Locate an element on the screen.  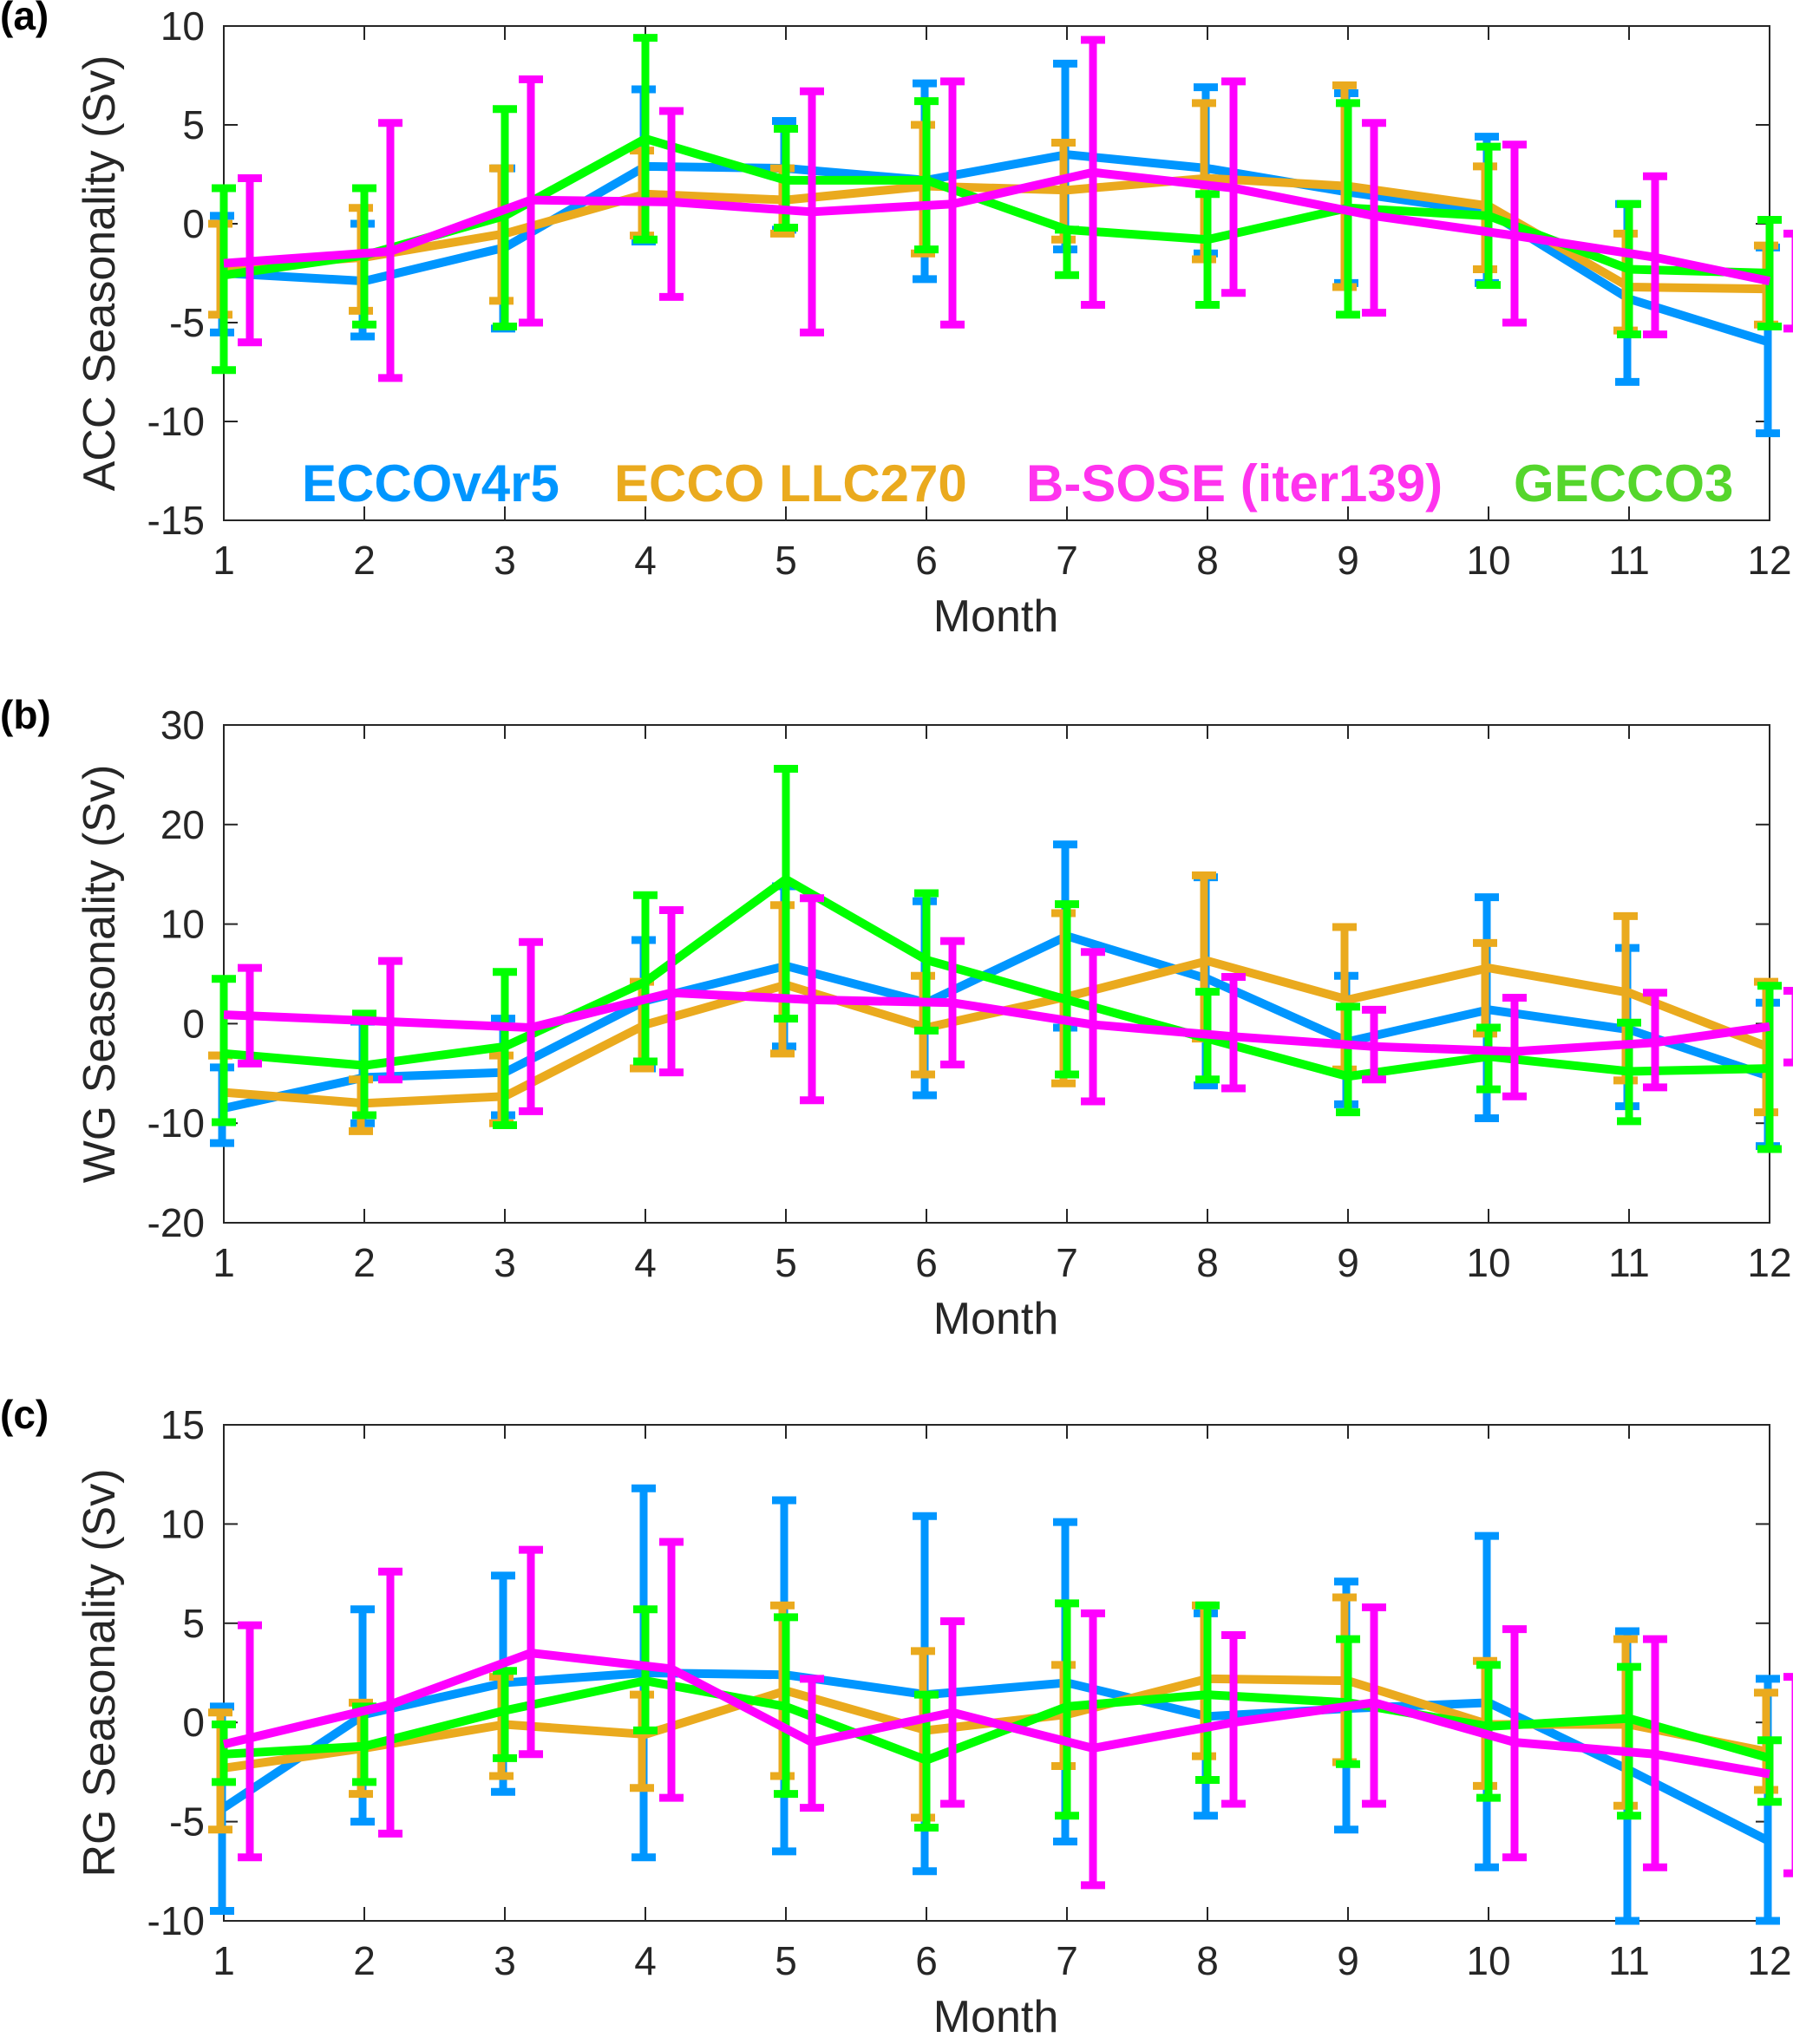
y-tick-label: 30 is located at coordinates (182, 725).